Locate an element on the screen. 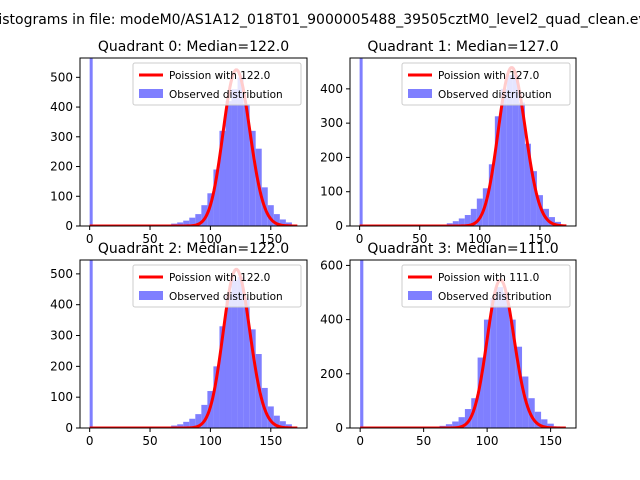 This screenshot has height=480, width=640. legend-poisson-label: Poission with 122.0 is located at coordinates (219, 278).